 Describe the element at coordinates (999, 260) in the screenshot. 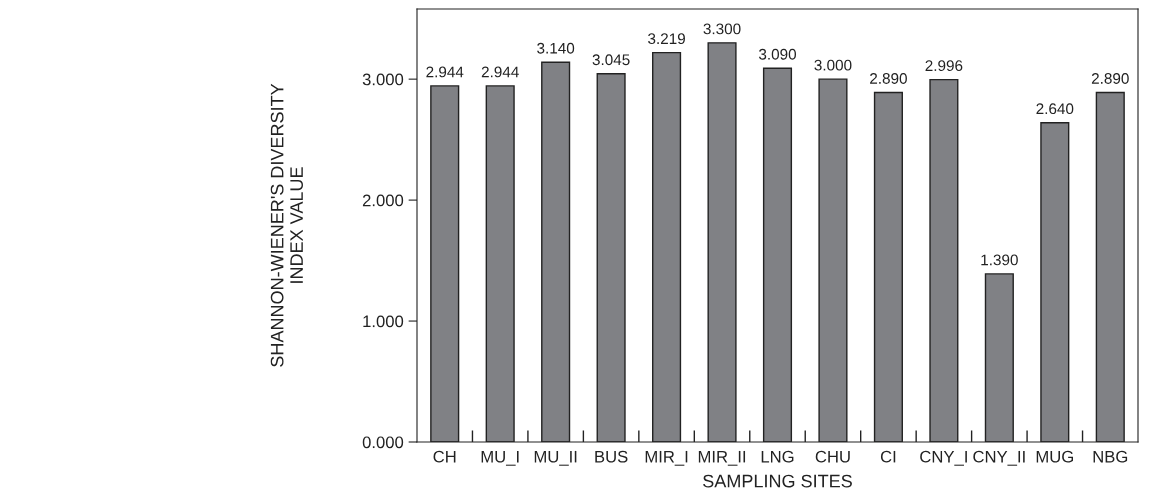

I see `data-label: 1.390` at that location.